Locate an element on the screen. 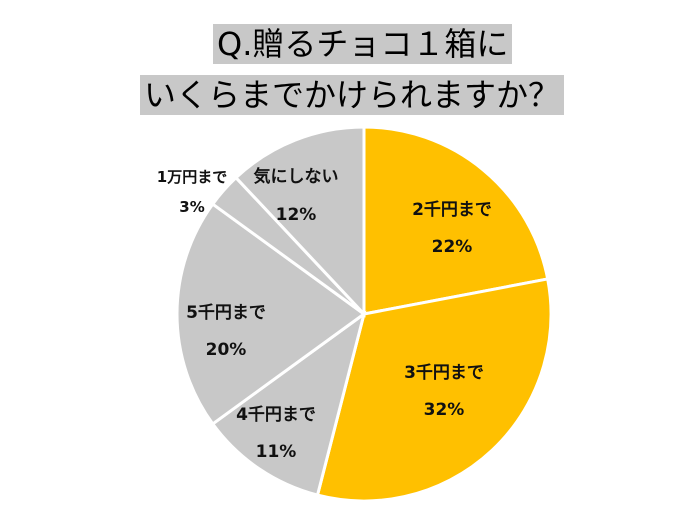  slice-value-label-1: 22% is located at coordinates (452, 247).